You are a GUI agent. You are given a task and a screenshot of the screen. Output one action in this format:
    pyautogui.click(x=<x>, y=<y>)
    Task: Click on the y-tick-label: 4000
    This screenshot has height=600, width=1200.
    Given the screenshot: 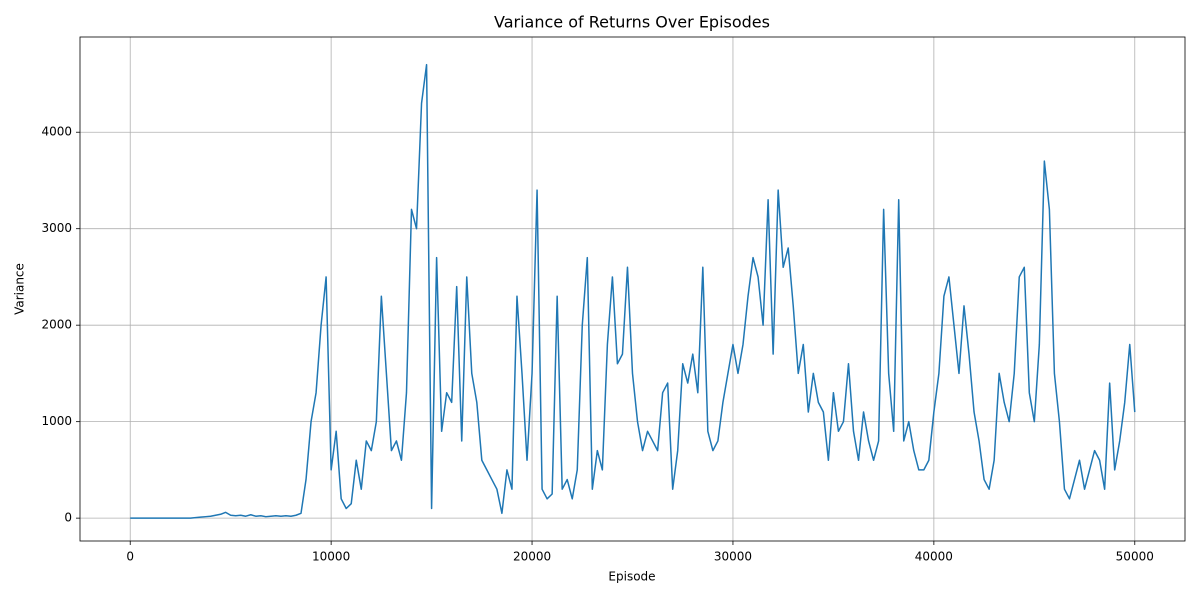 What is the action you would take?
    pyautogui.click(x=56, y=132)
    